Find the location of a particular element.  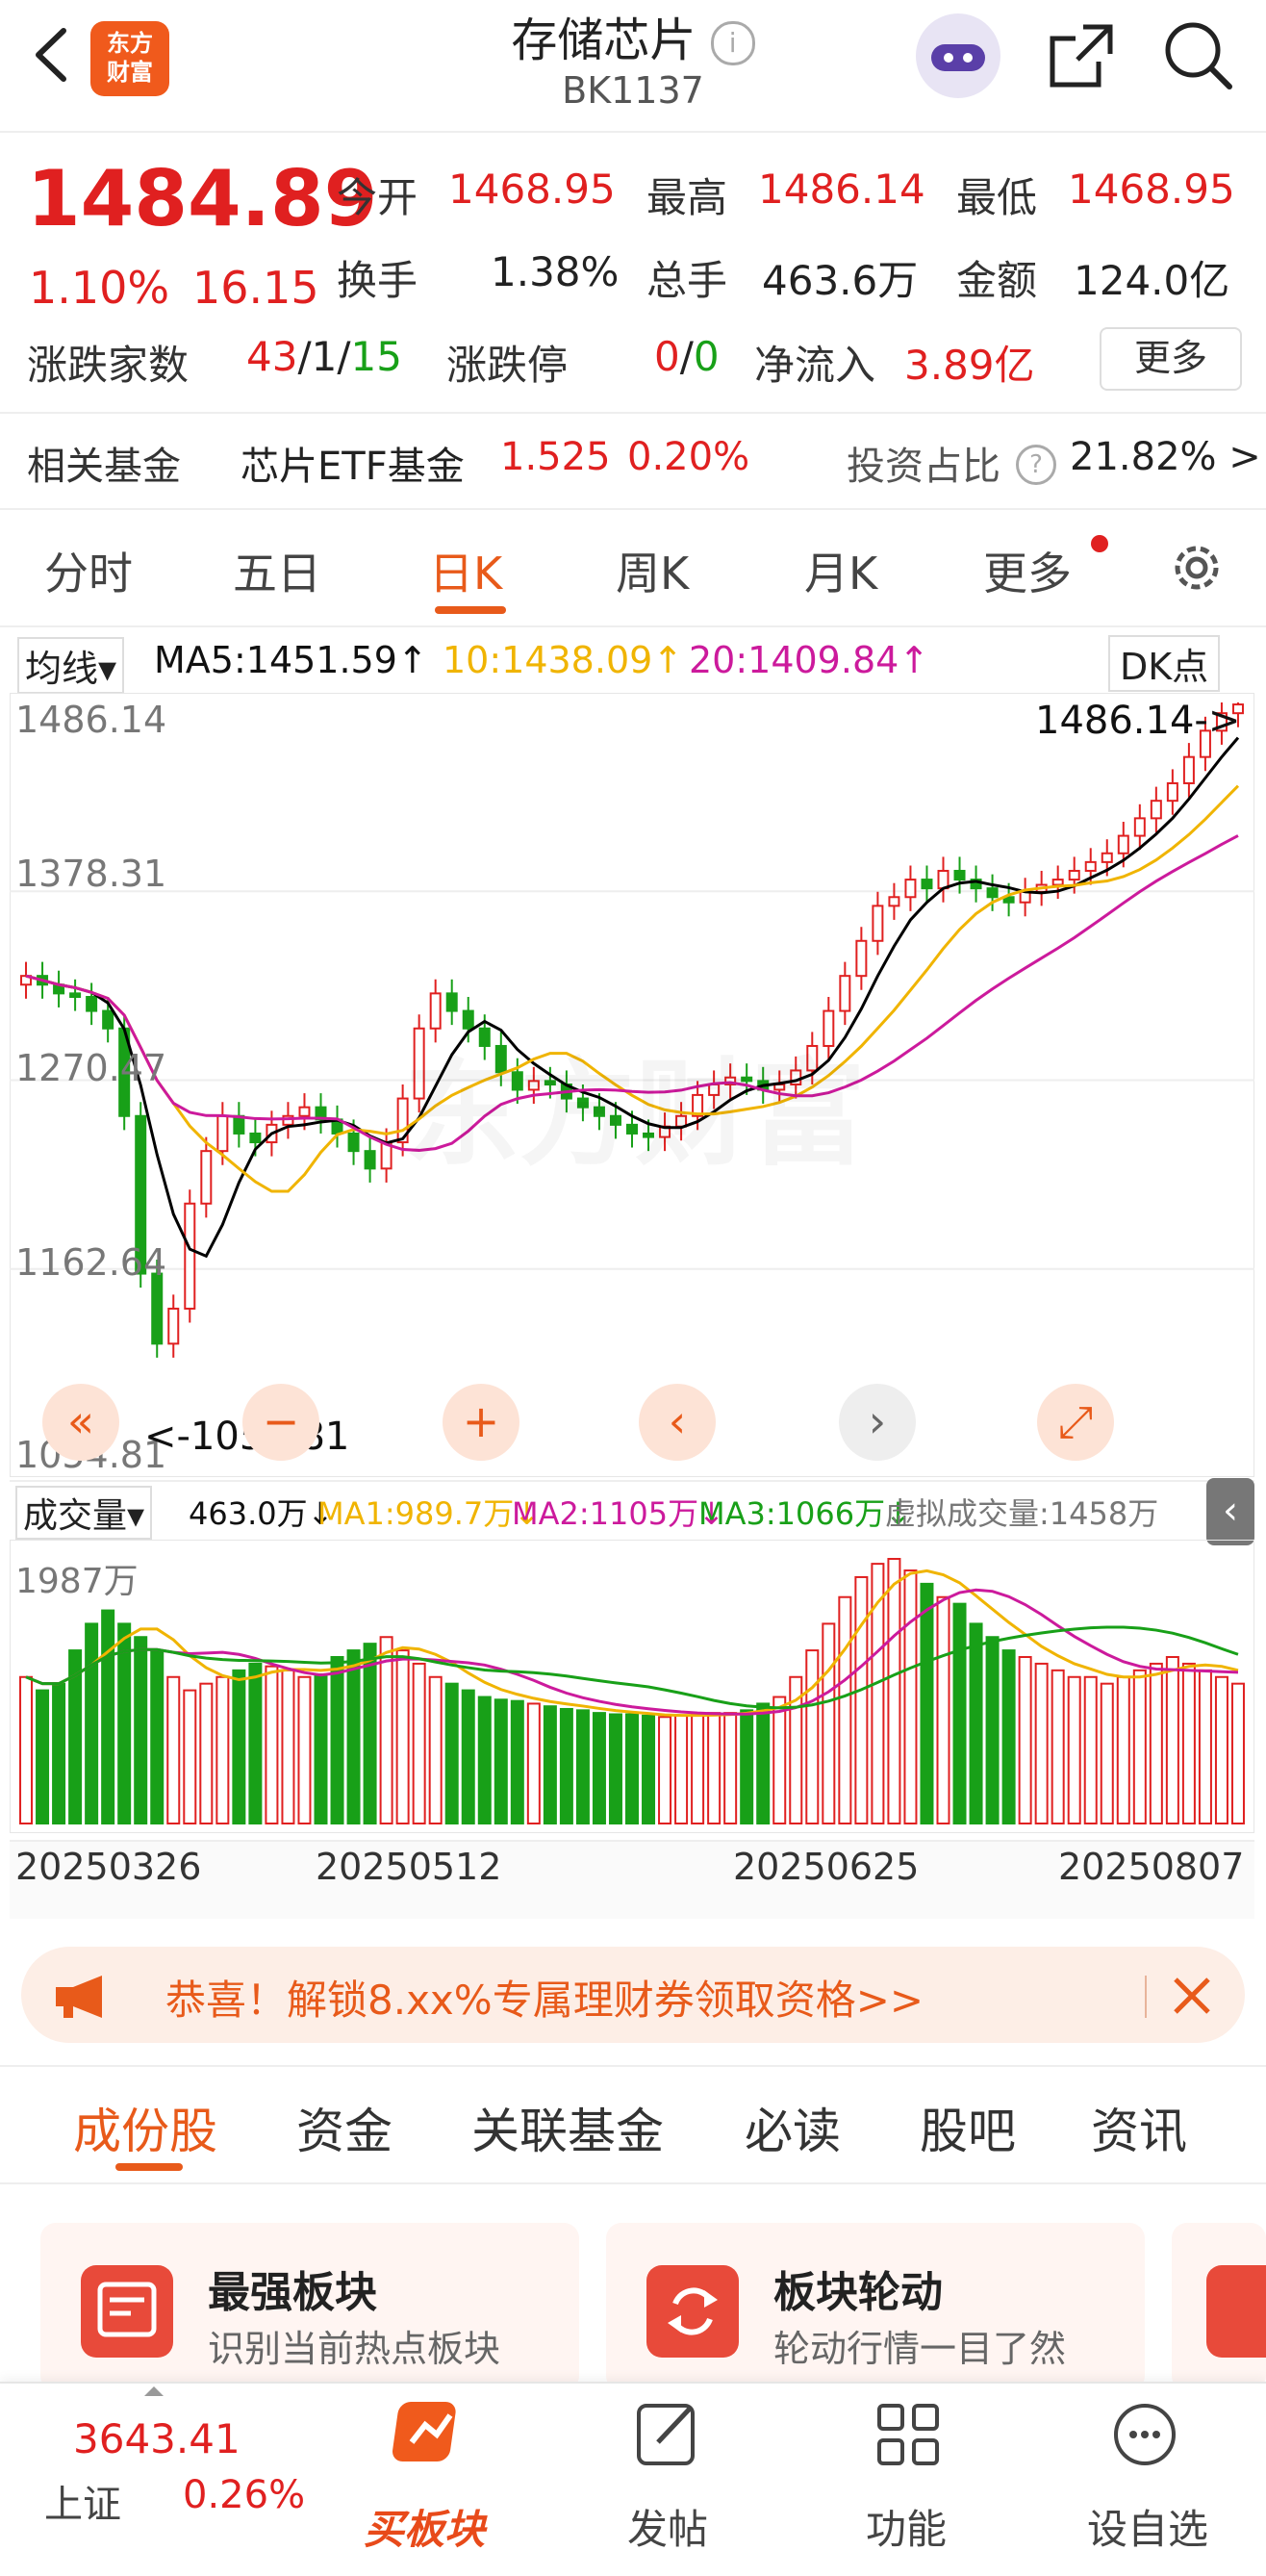

add-watchlist-icon is located at coordinates (1144, 2434).